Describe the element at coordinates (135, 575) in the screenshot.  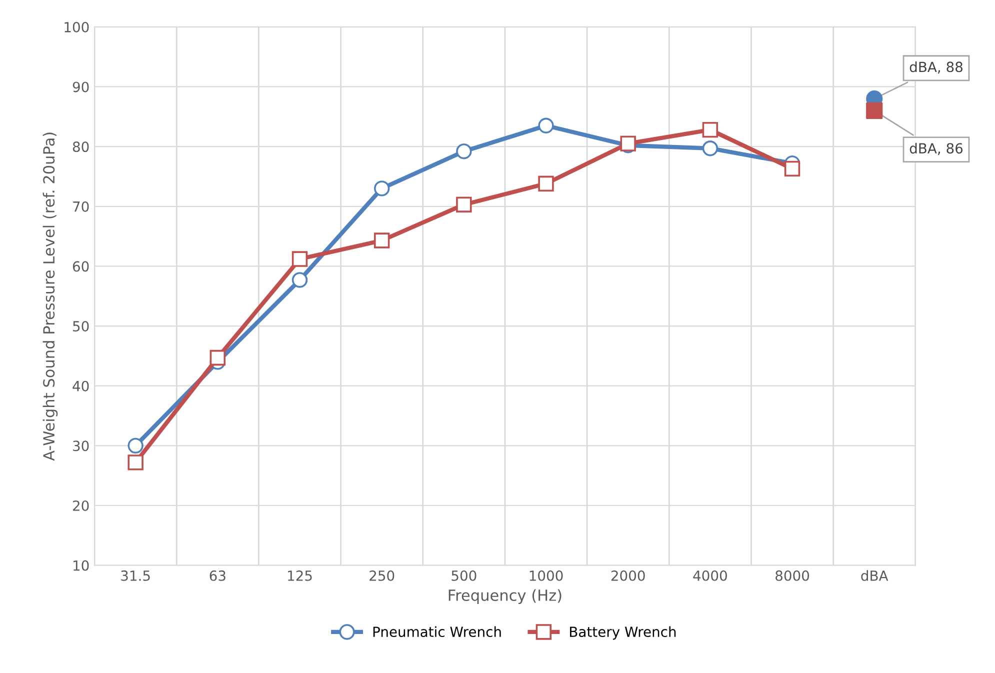
I see `x-tick-label: 31.5` at that location.